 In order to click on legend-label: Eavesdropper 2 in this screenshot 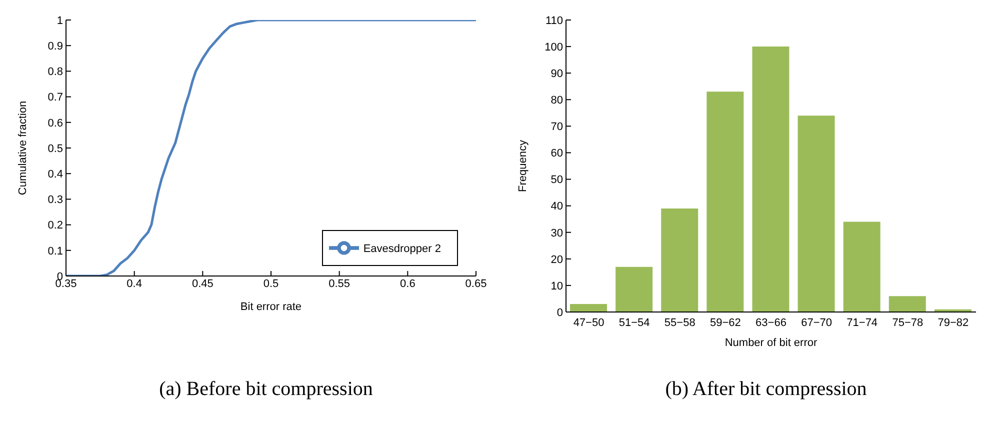, I will do `click(402, 248)`.